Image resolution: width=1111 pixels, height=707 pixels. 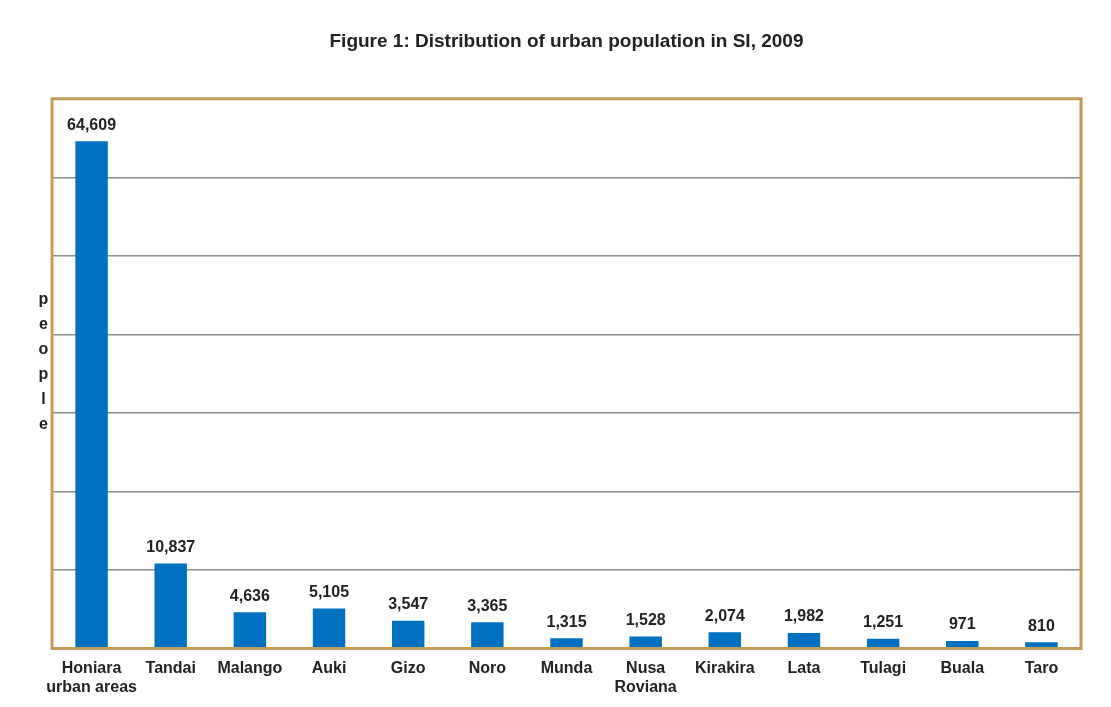 What do you see at coordinates (487, 667) in the screenshot?
I see `x-tick-label: Noro` at bounding box center [487, 667].